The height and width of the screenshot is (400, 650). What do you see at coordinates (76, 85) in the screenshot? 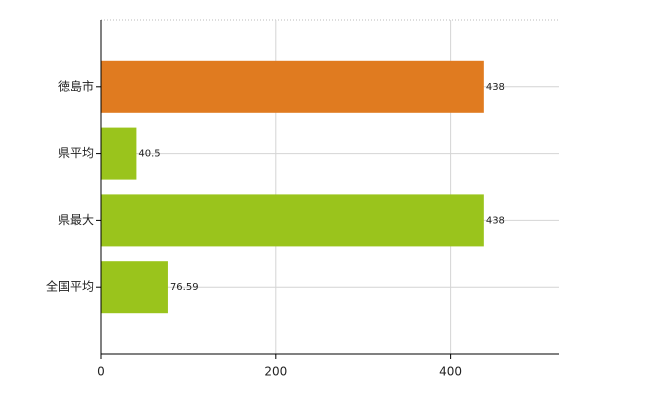
I see `y-tick-label: 徳島市` at bounding box center [76, 85].